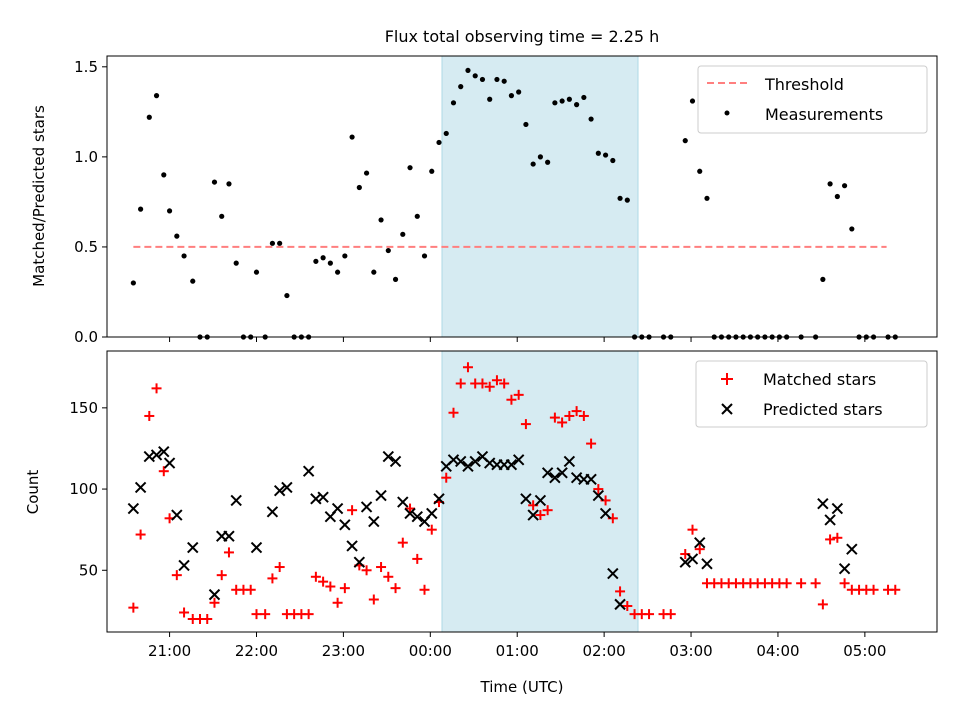 This screenshot has width=960, height=724. I want to click on bottom-y-tick-label: 100, so click(83, 489).